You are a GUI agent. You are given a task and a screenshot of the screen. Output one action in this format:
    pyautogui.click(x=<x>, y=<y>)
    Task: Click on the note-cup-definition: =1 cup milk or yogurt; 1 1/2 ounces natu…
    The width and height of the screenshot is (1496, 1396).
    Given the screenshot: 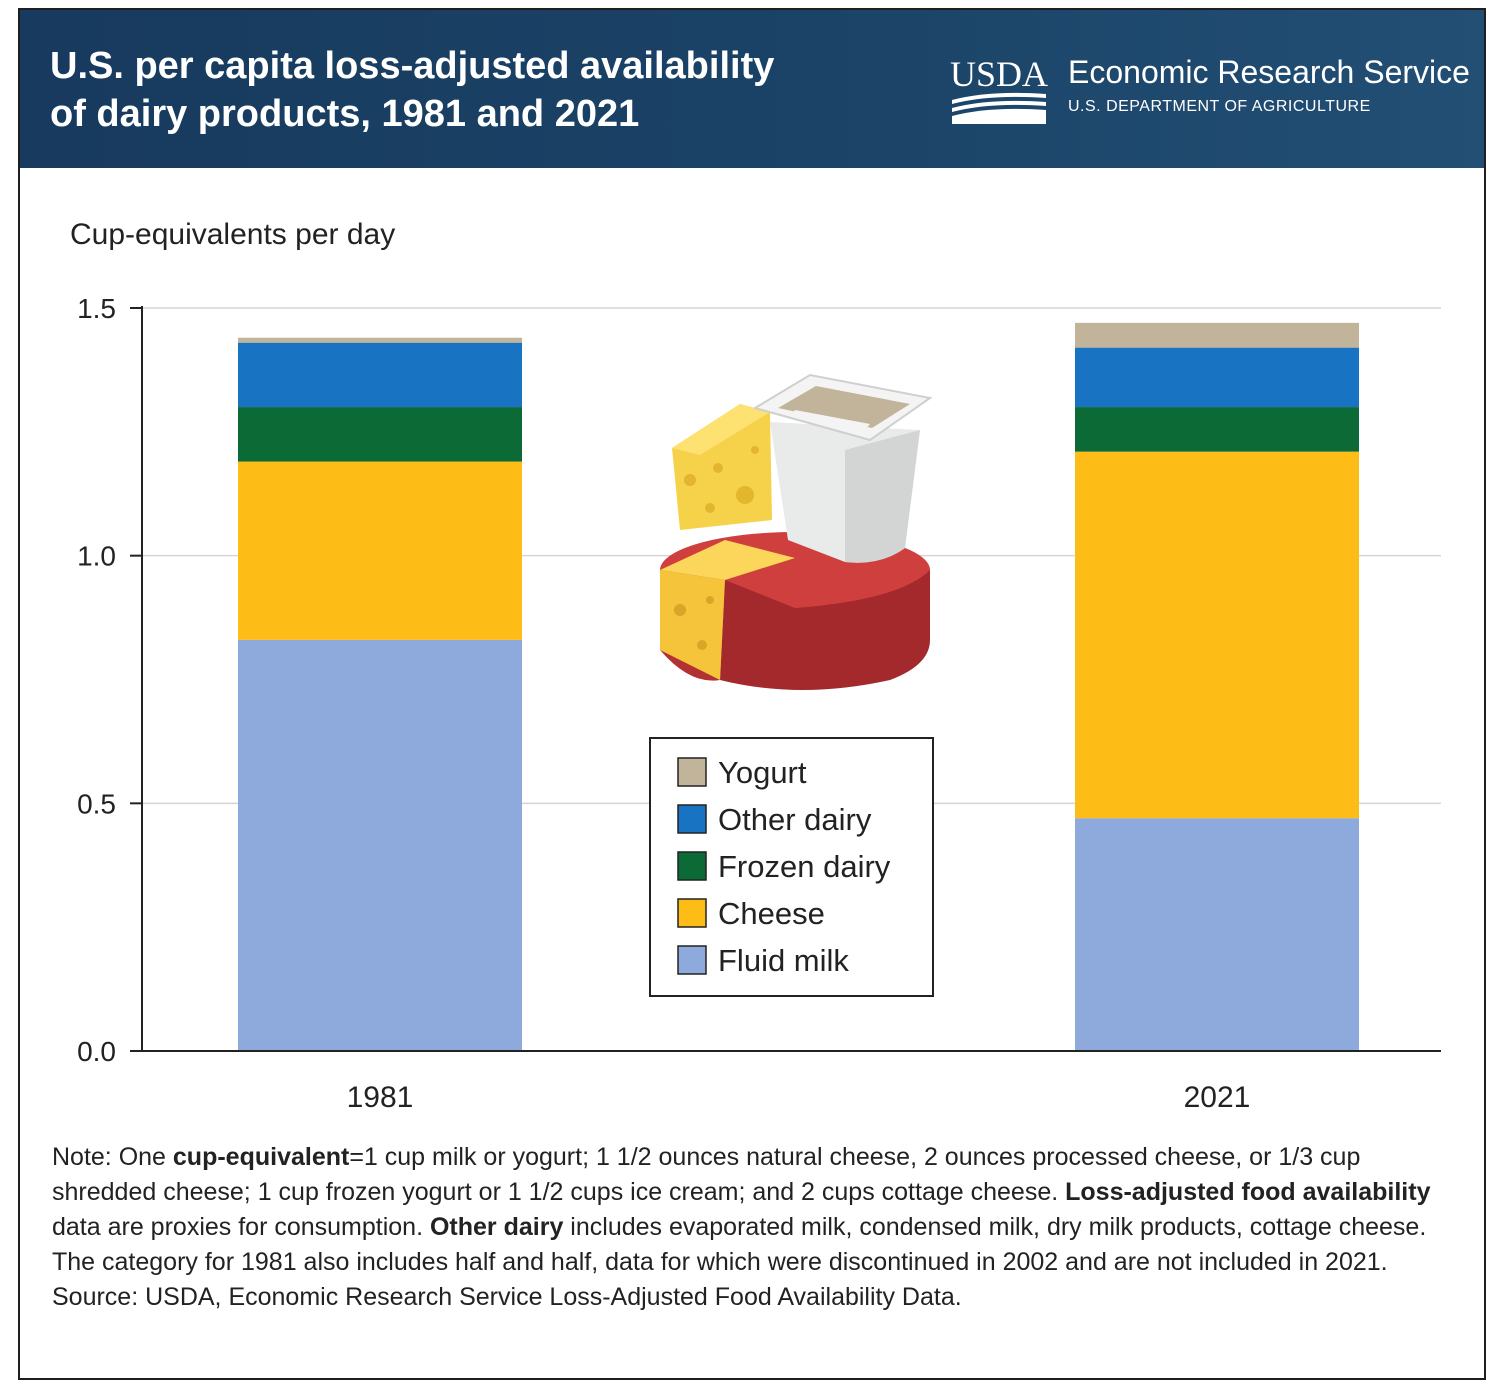 What is the action you would take?
    pyautogui.click(x=706, y=1174)
    